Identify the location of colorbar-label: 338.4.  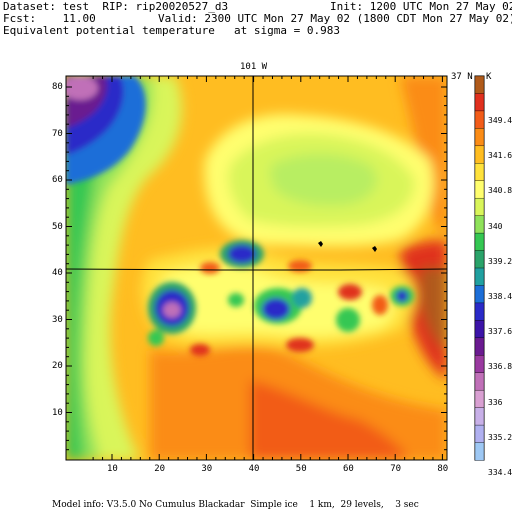
(500, 296).